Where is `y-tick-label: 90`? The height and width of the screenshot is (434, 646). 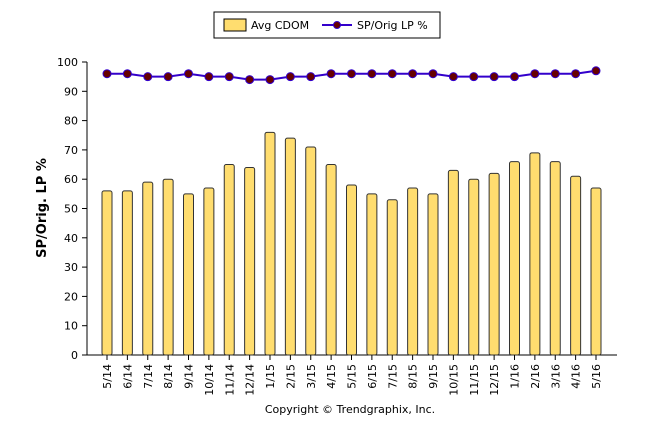 y-tick-label: 90 is located at coordinates (71, 91).